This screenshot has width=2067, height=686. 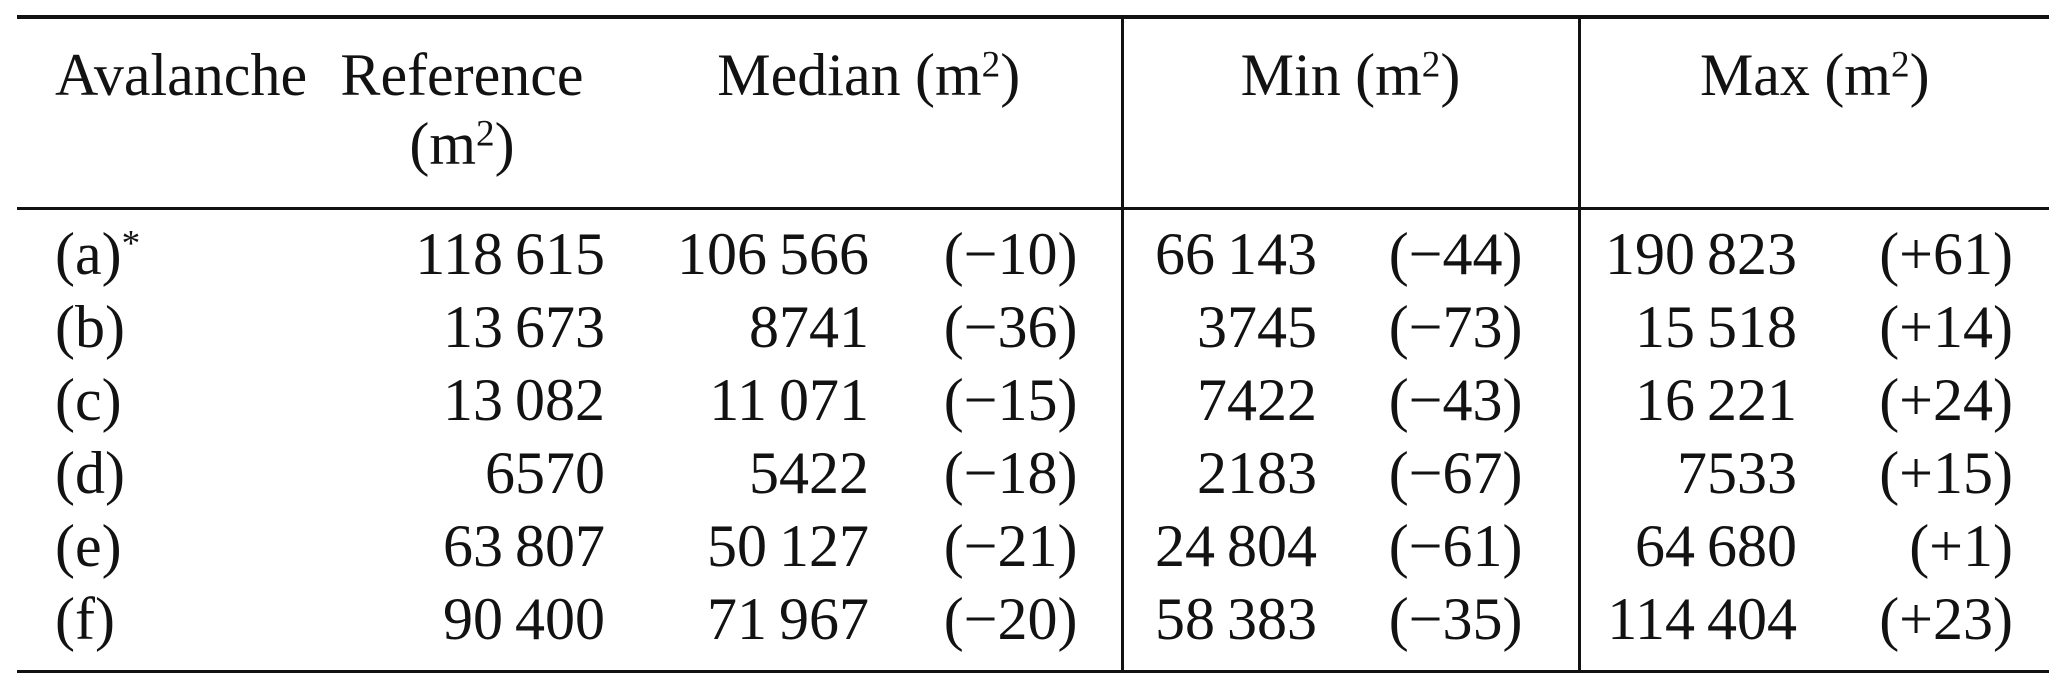 I want to click on max-percent: (+23), so click(x=1946, y=619).